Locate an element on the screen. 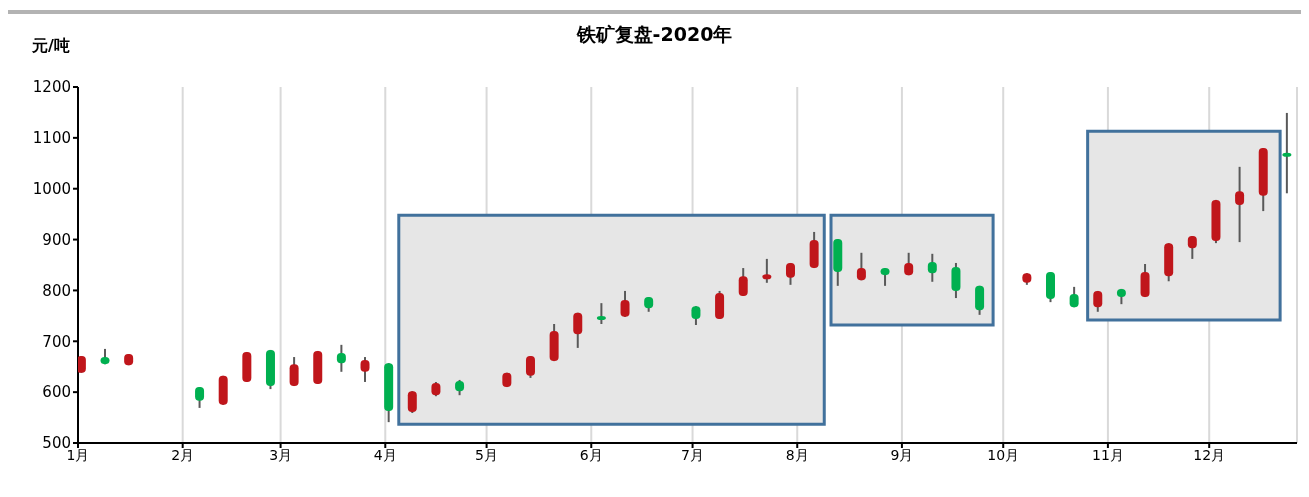  x-tick-label: 4月 is located at coordinates (385, 454).